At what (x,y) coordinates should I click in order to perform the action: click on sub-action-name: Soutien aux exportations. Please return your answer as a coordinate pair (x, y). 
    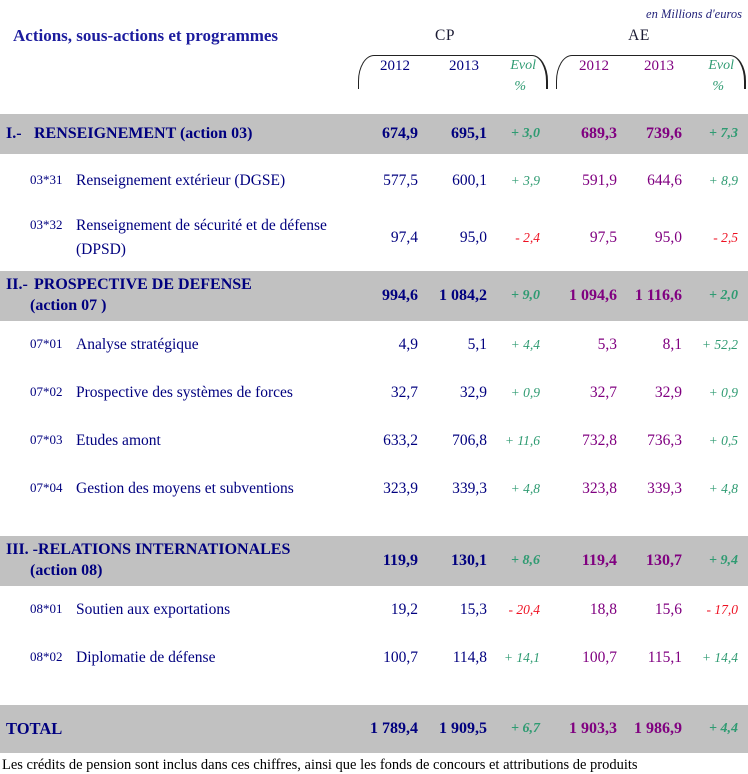
    Looking at the image, I should click on (153, 609).